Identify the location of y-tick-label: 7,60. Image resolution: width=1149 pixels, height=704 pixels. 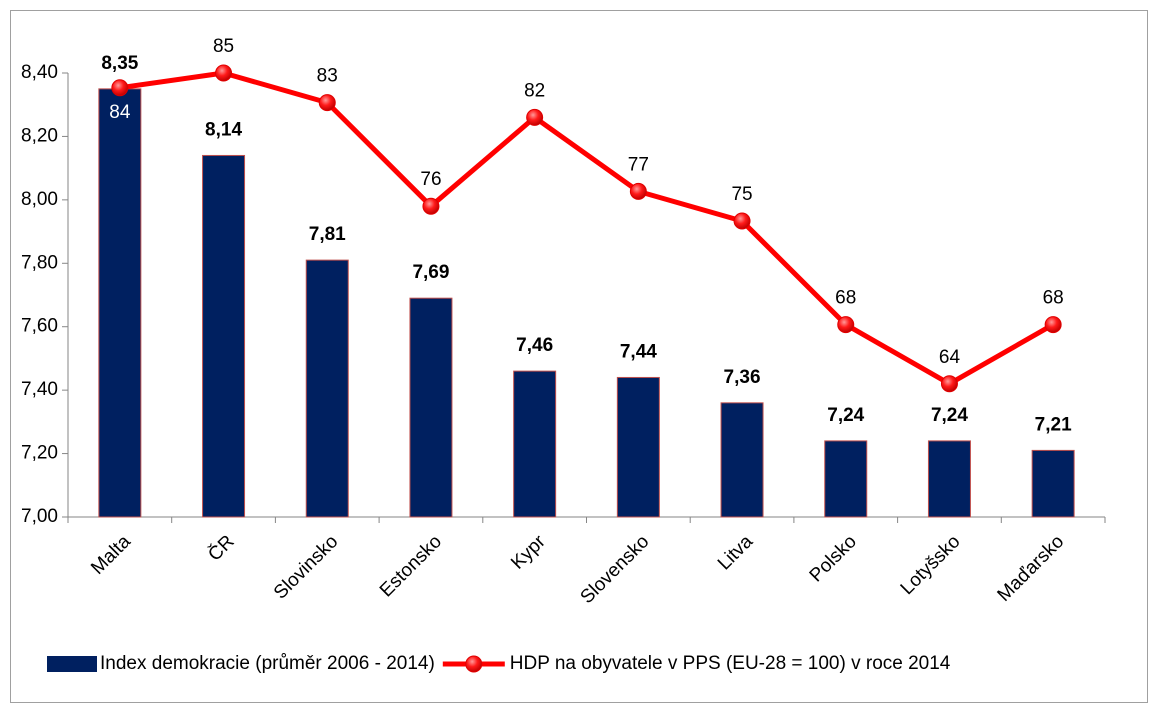
(39, 326).